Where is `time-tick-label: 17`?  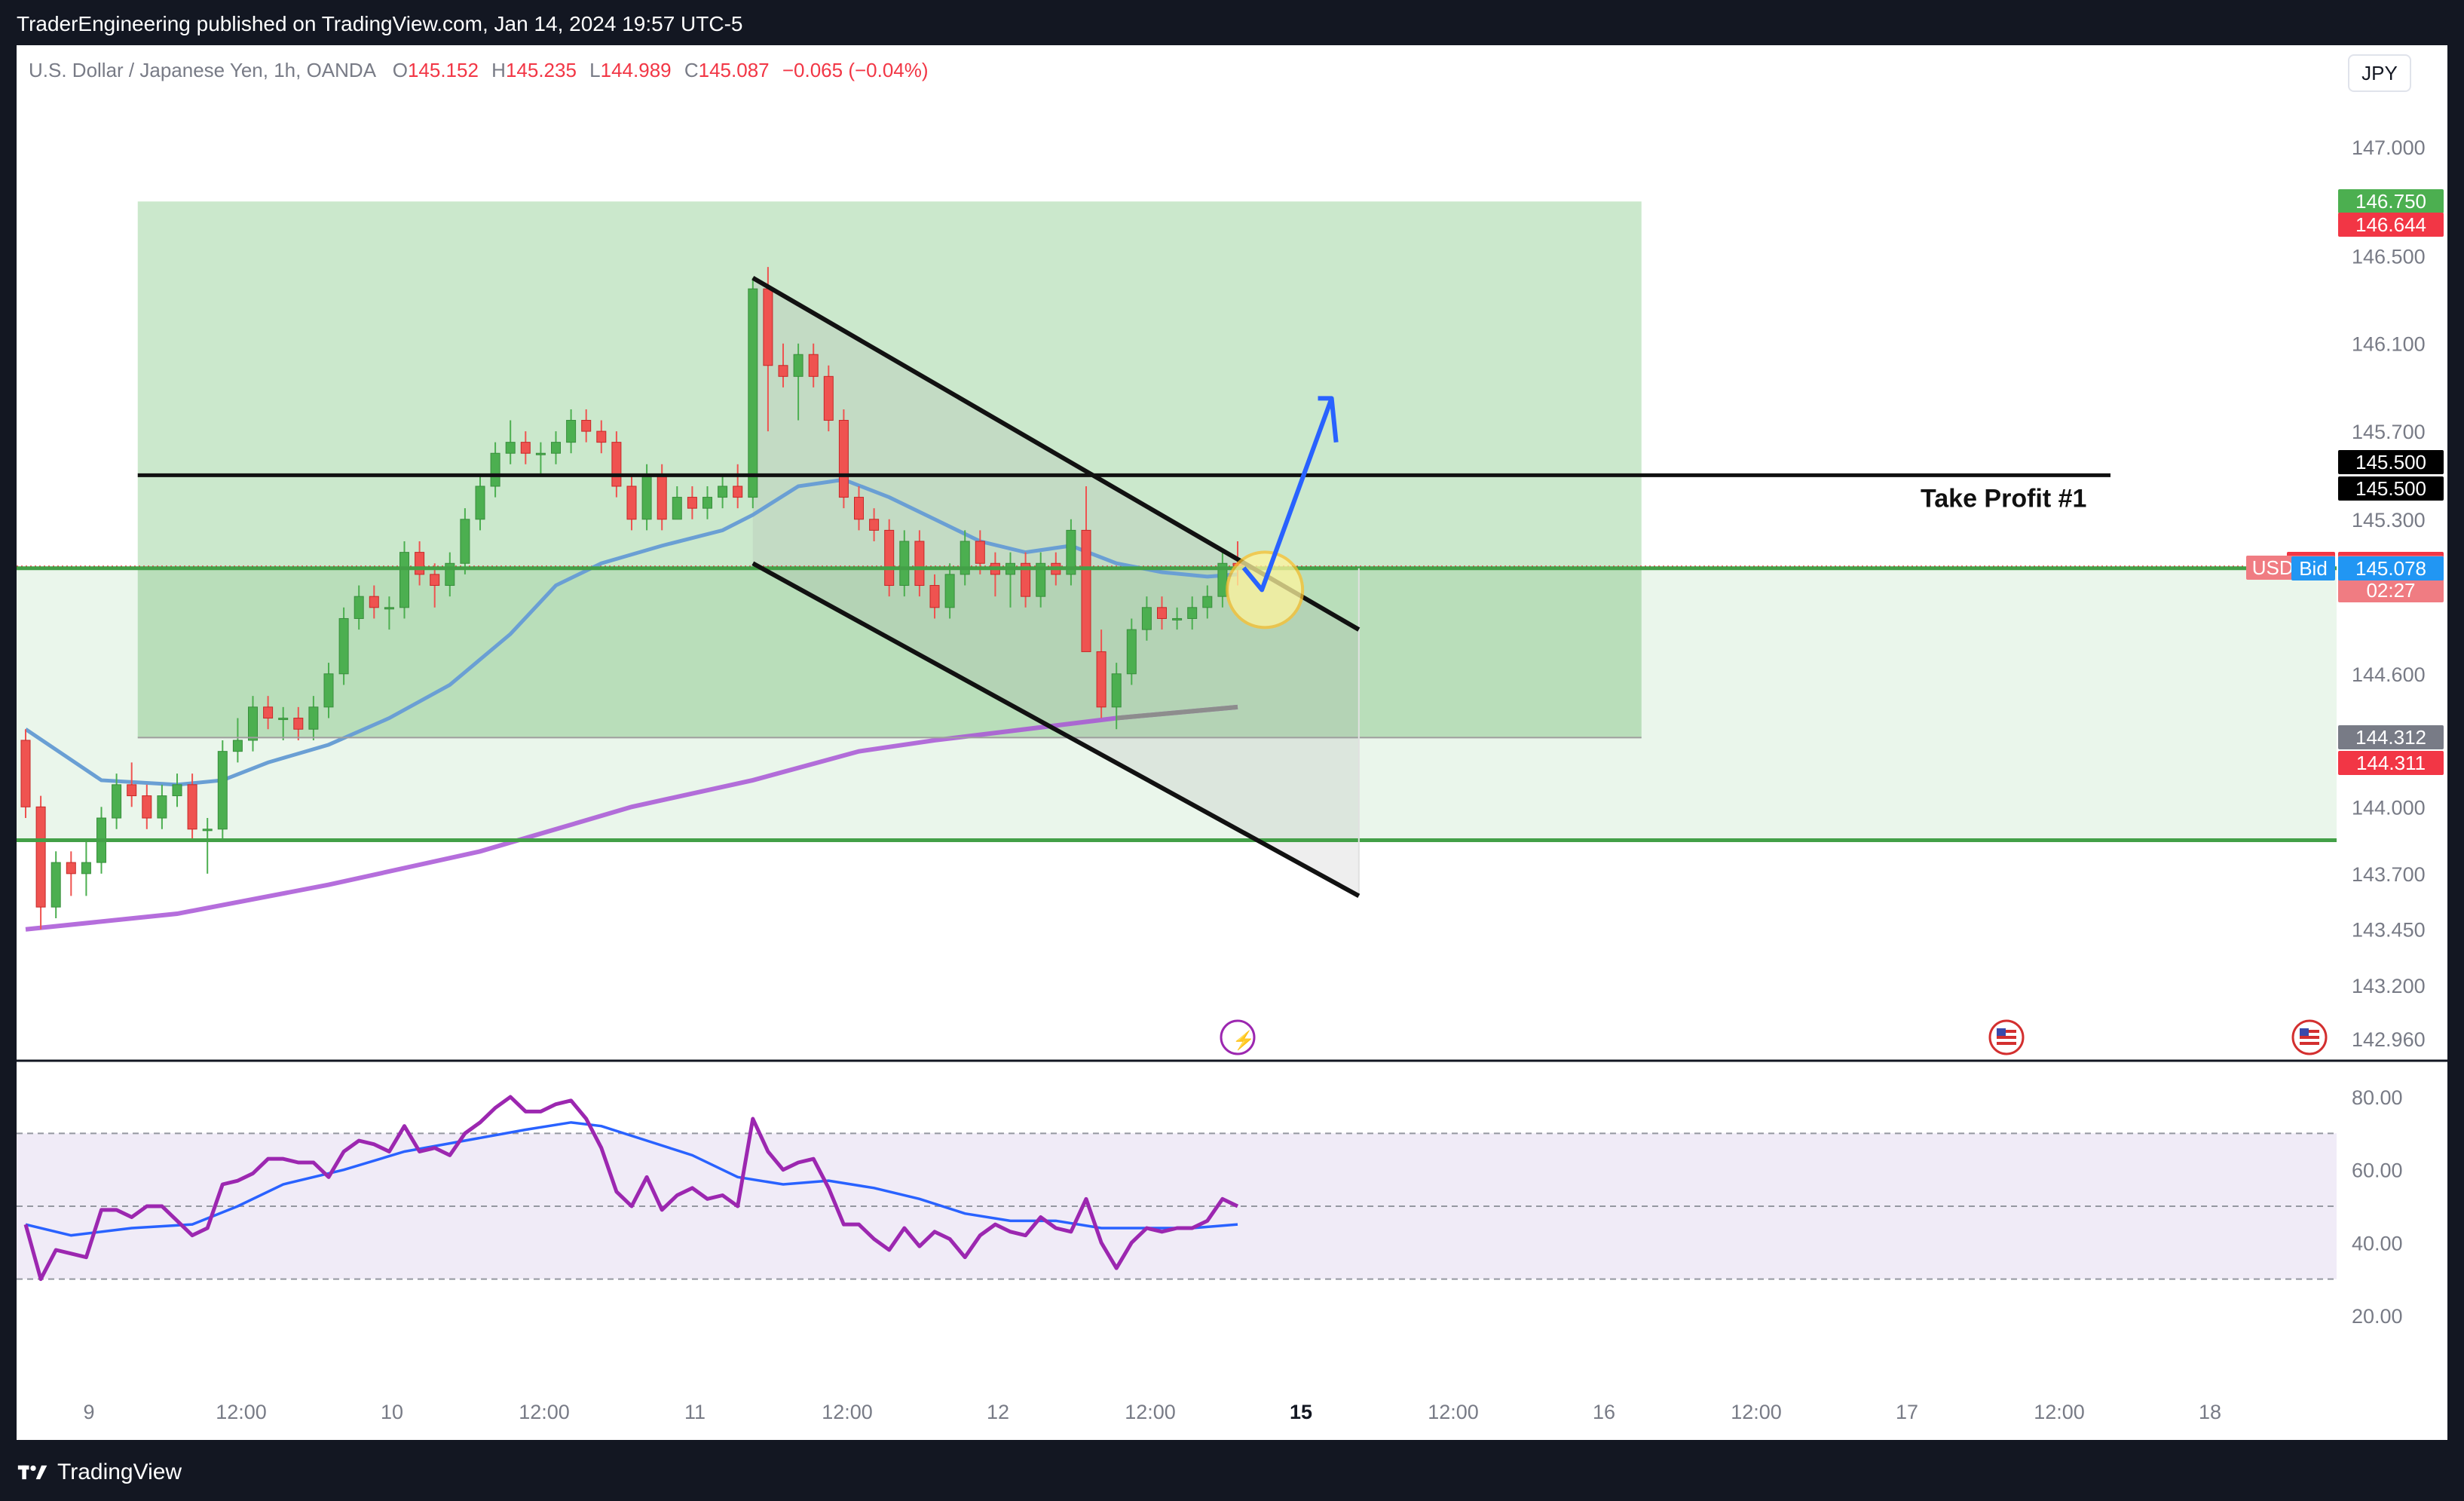 time-tick-label: 17 is located at coordinates (1907, 1412).